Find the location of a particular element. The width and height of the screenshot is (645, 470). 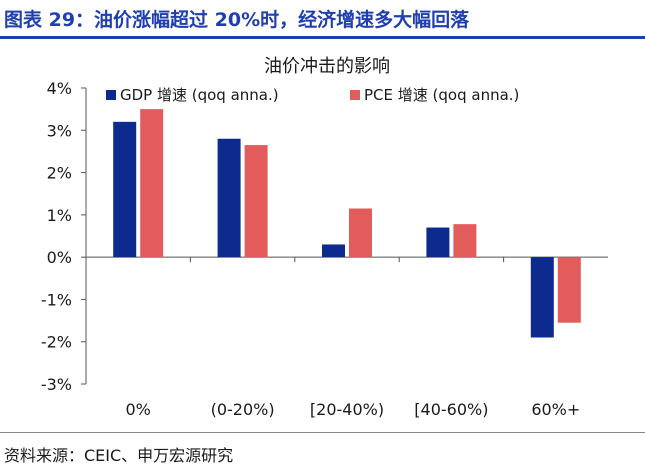

y-tick-label: -1% is located at coordinates (56, 299).